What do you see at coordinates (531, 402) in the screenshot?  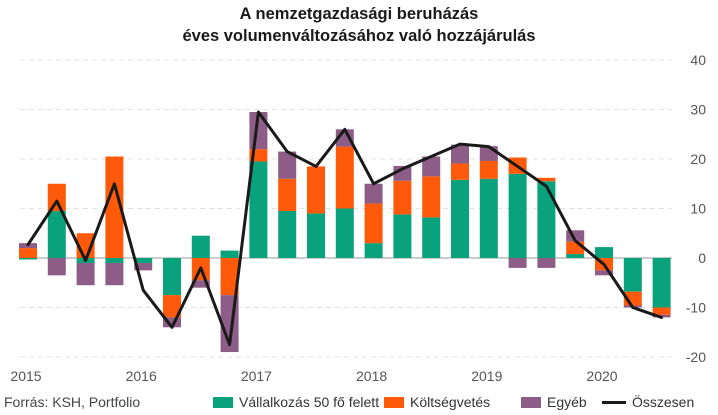 I see `legend-swatch-egyeb` at bounding box center [531, 402].